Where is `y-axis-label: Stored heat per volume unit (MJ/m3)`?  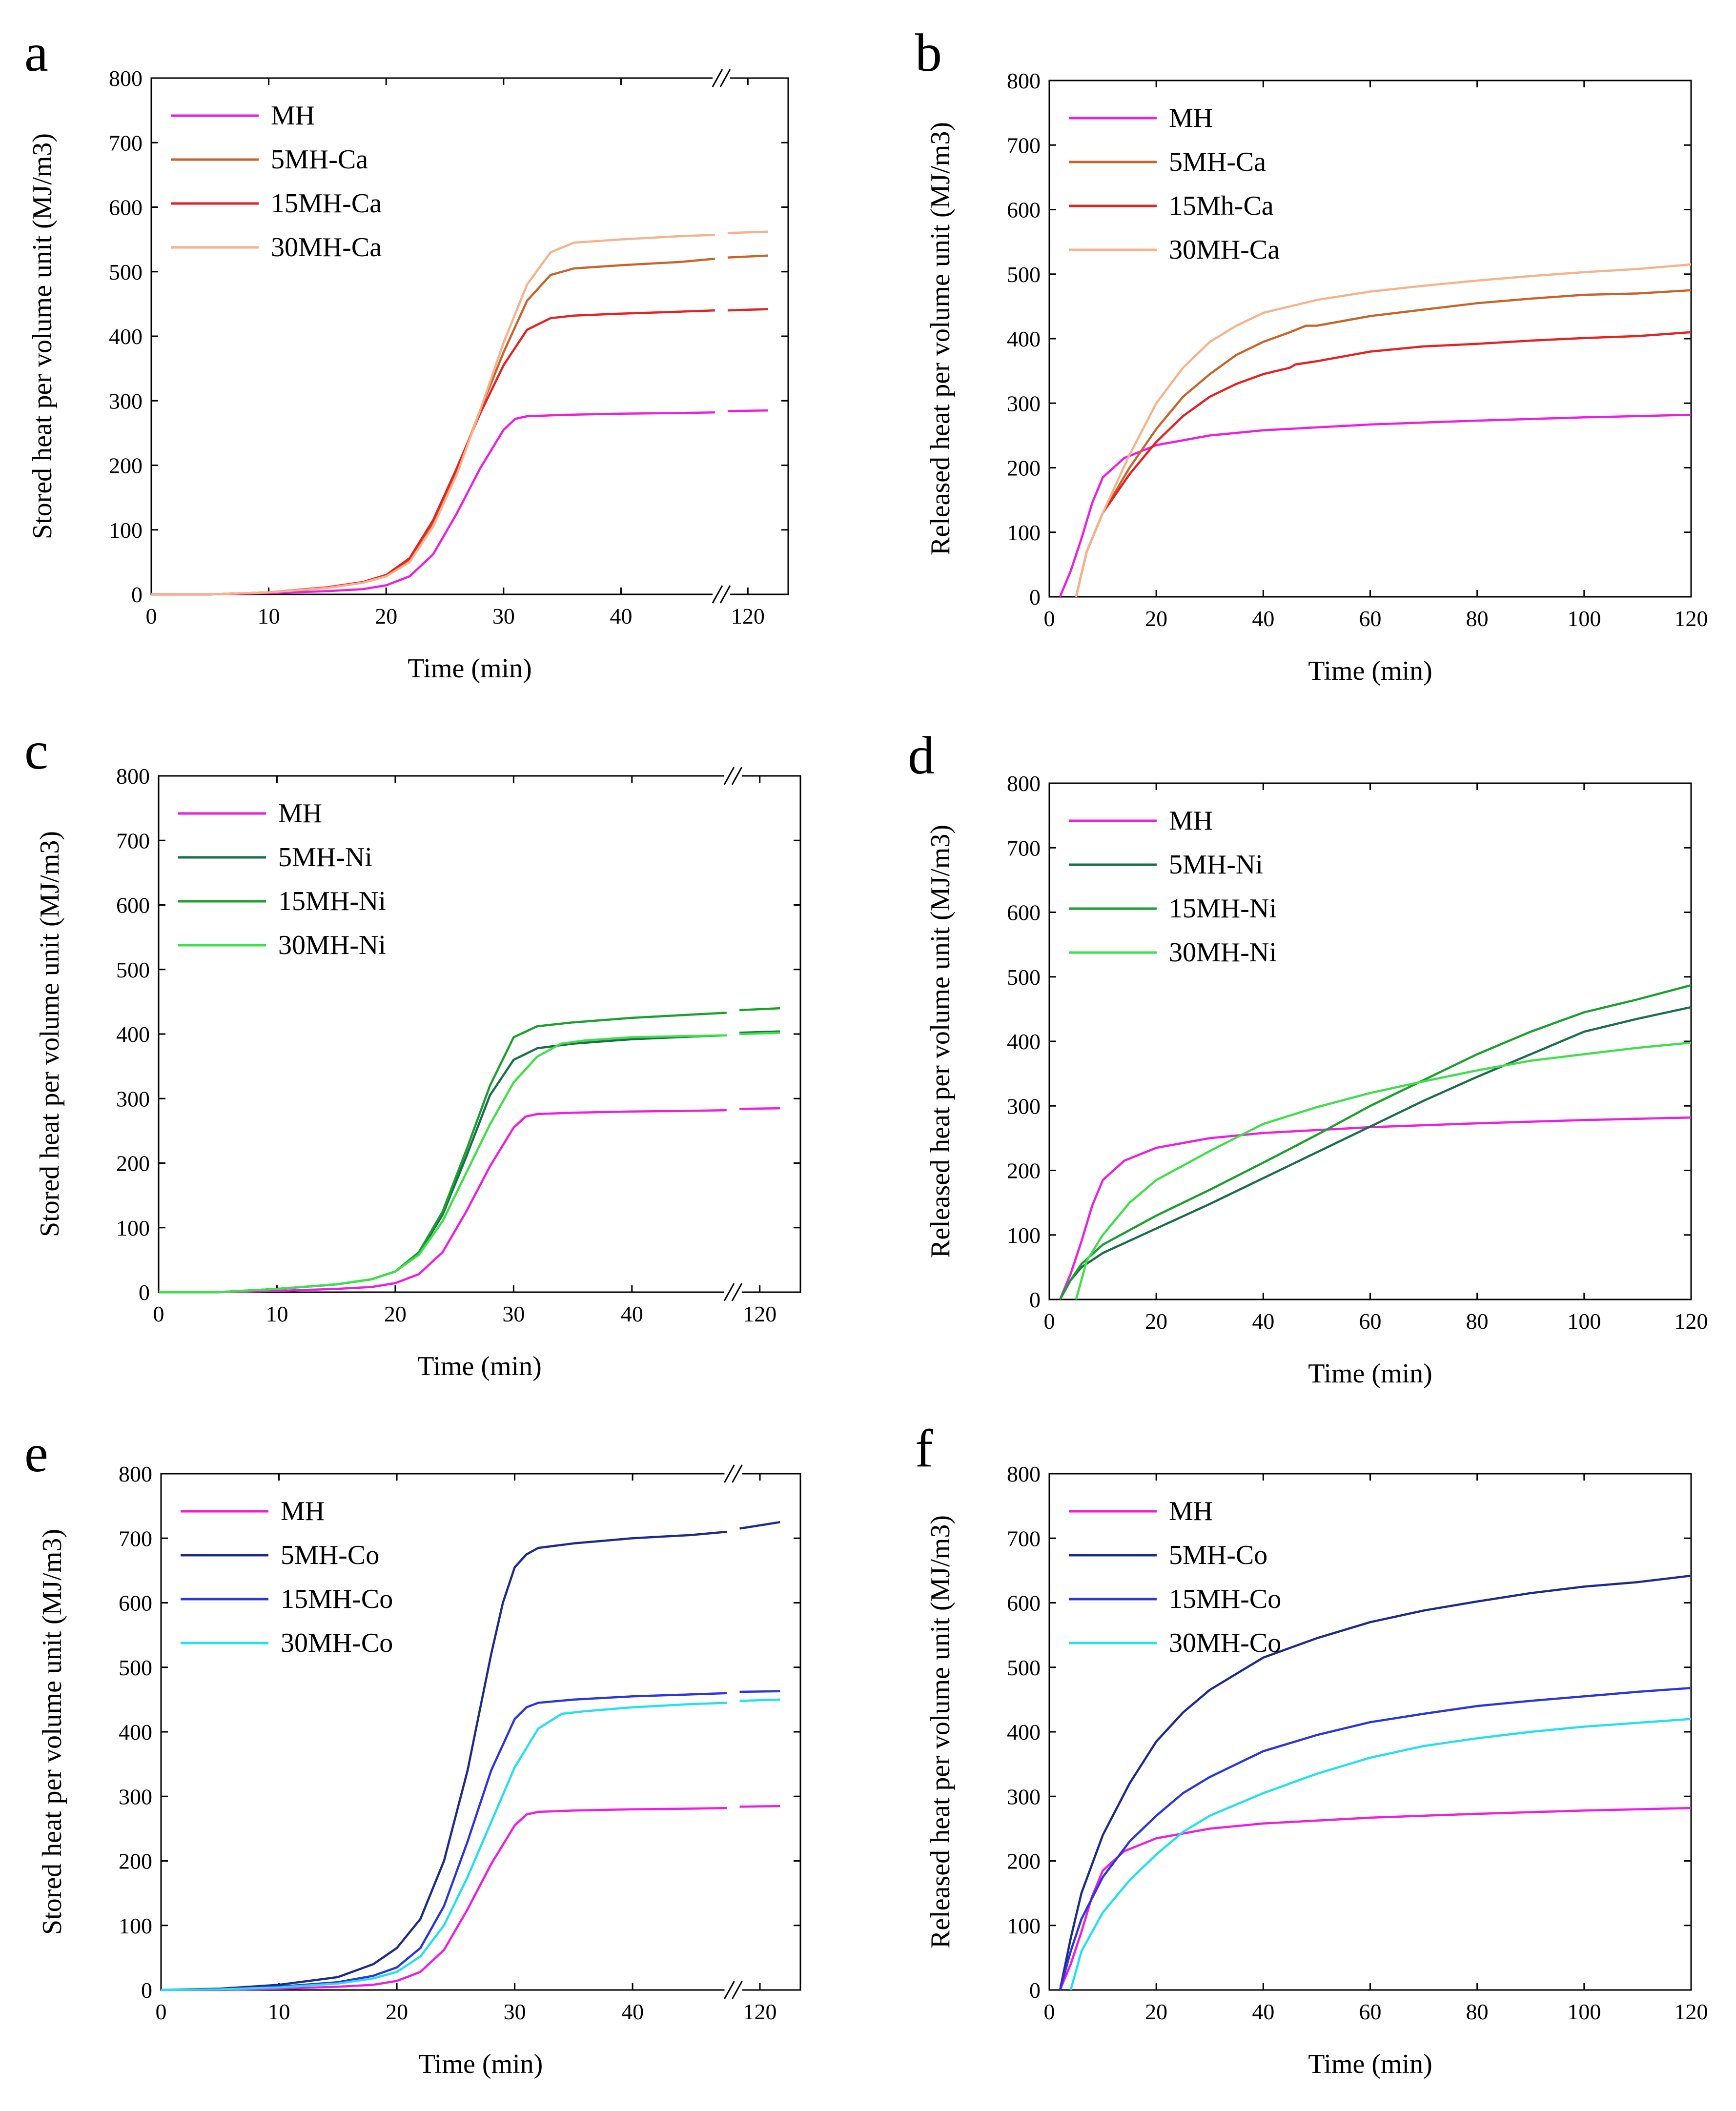
y-axis-label: Stored heat per volume unit (MJ/m3) is located at coordinates (42, 336).